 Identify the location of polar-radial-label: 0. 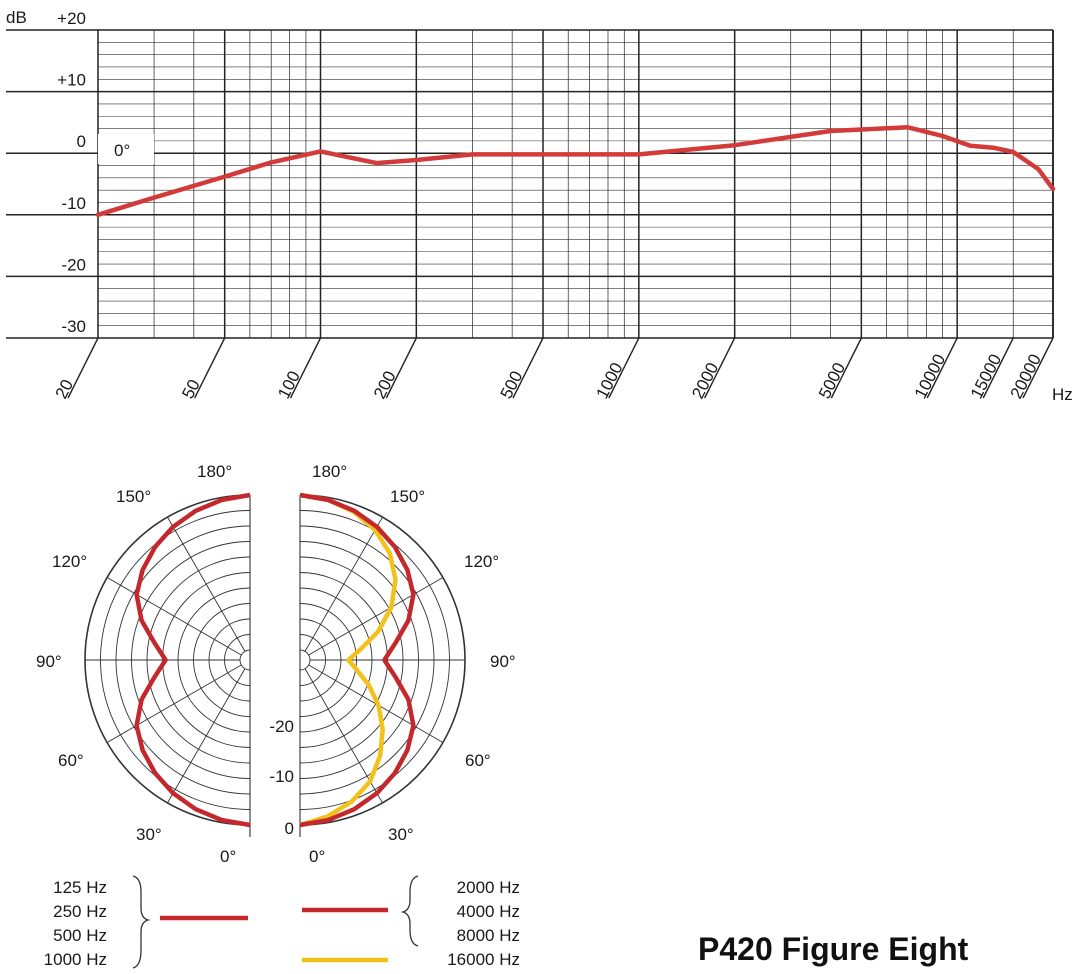
(289, 828).